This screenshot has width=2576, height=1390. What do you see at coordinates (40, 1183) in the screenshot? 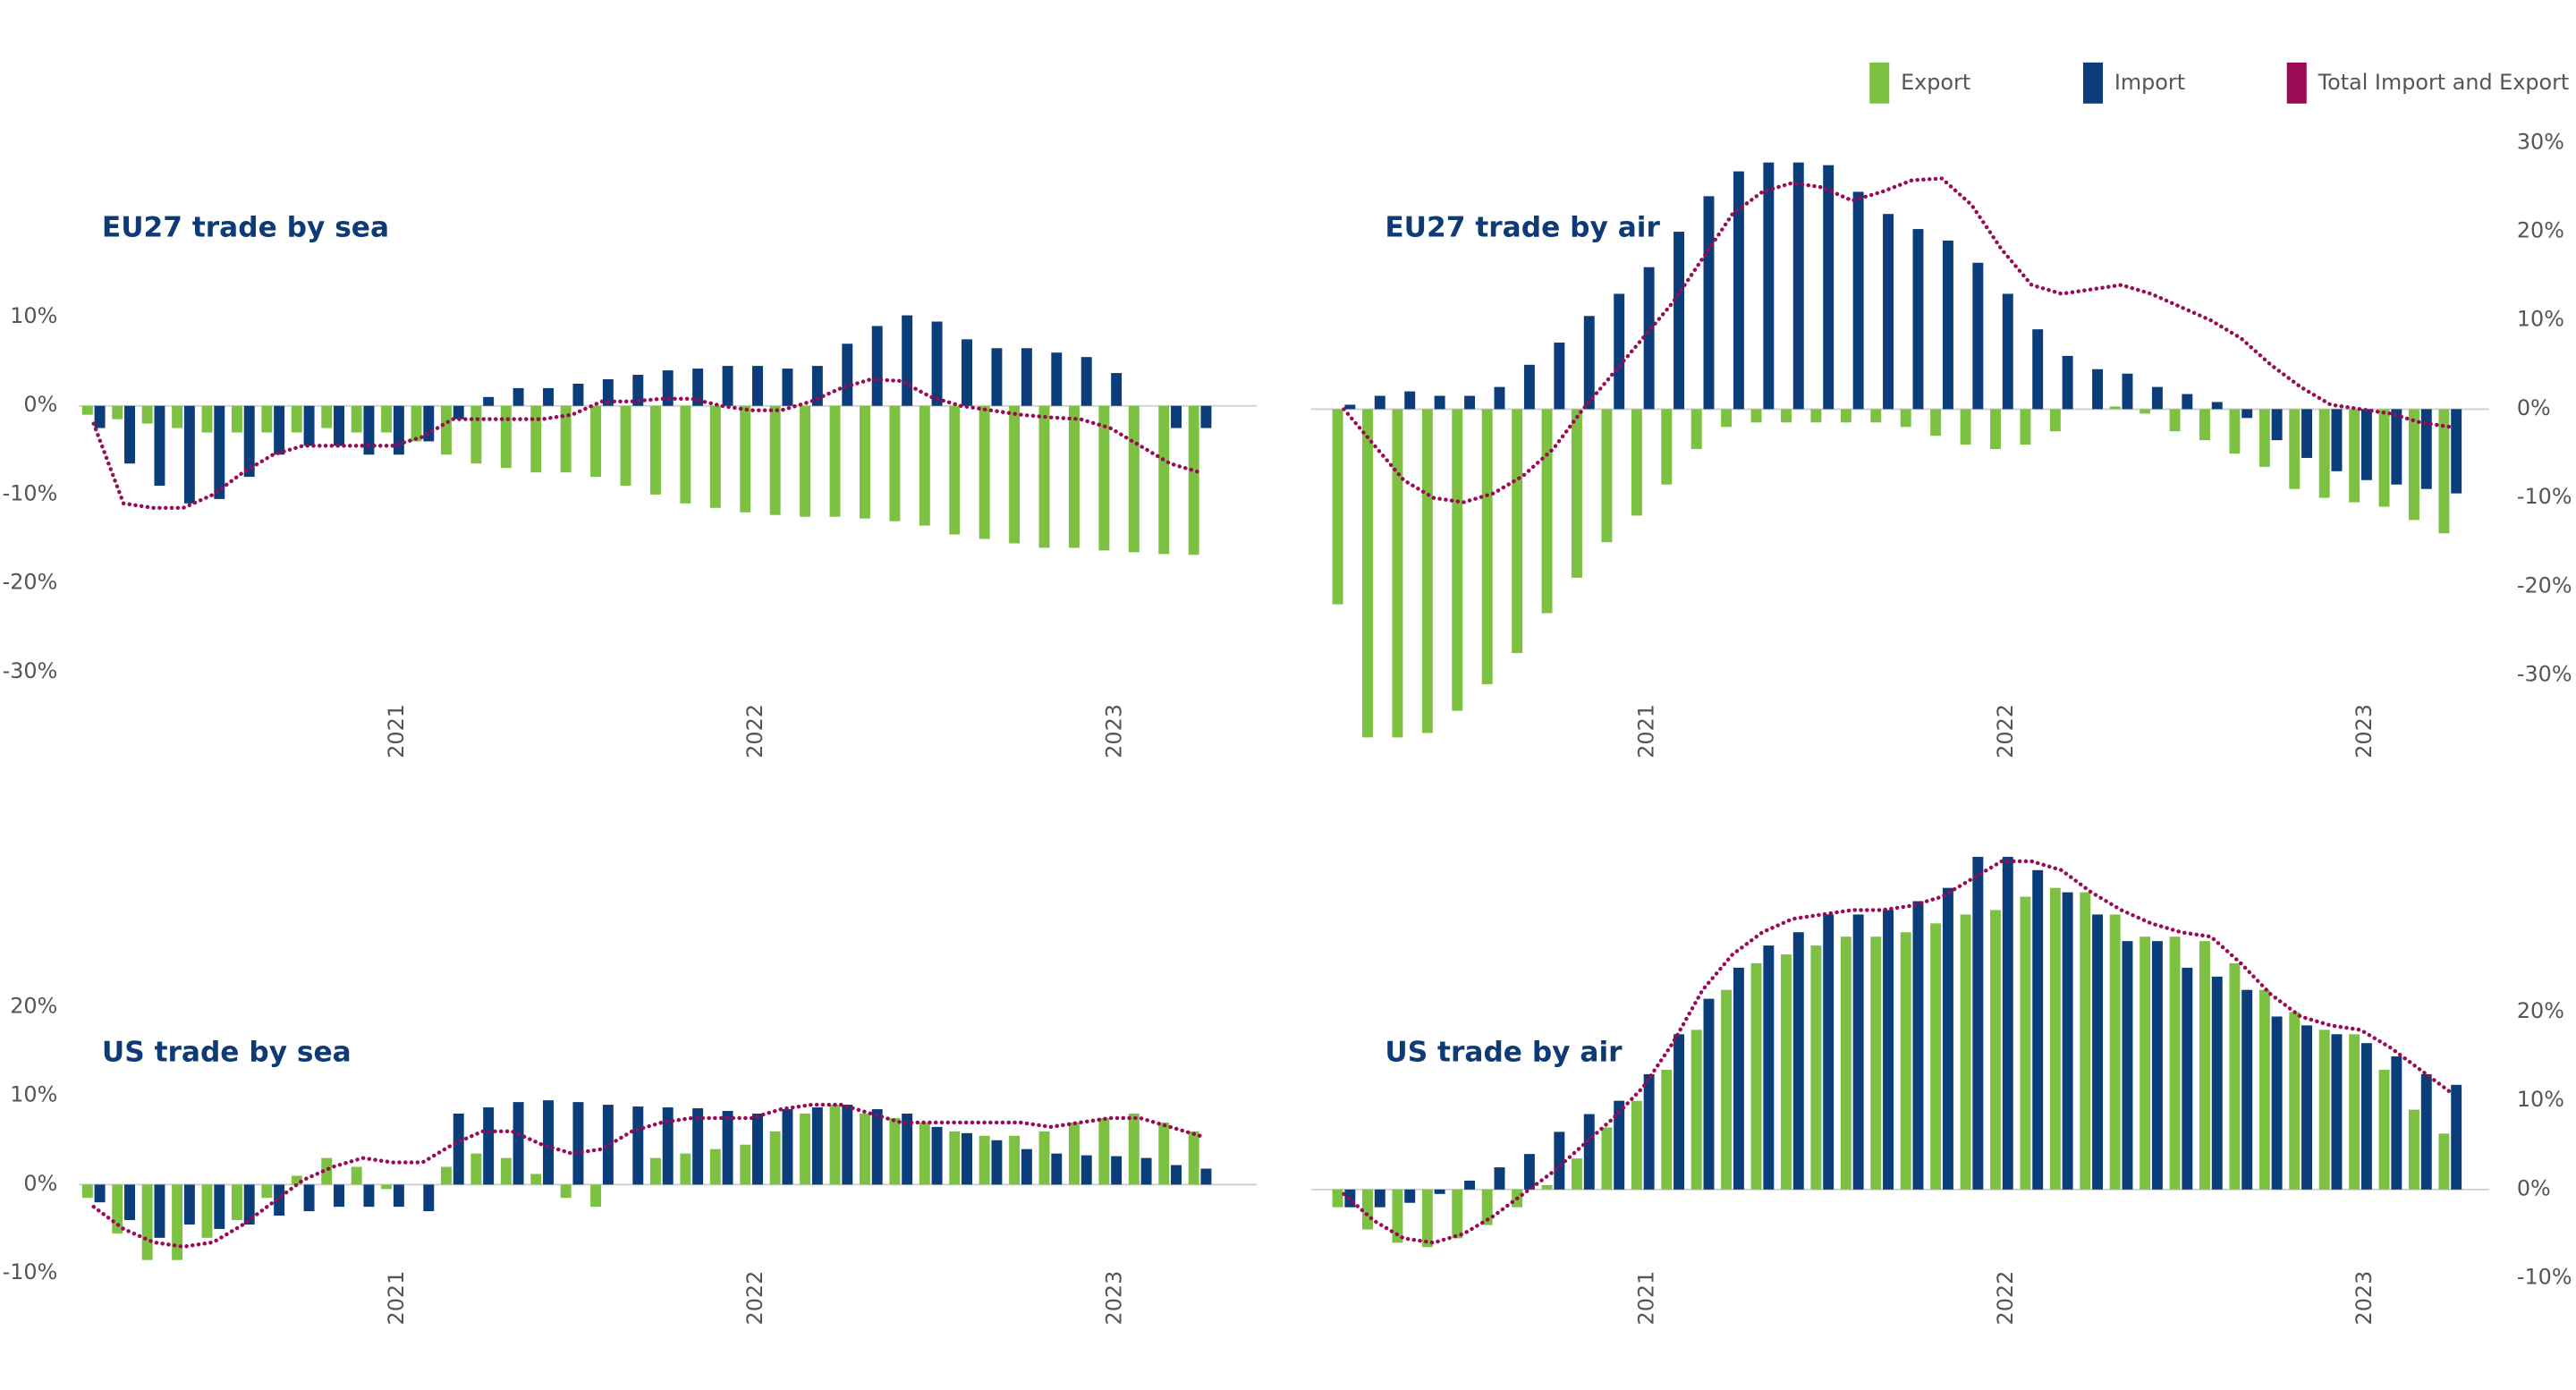
I see `y-tick-label: 0%` at bounding box center [40, 1183].